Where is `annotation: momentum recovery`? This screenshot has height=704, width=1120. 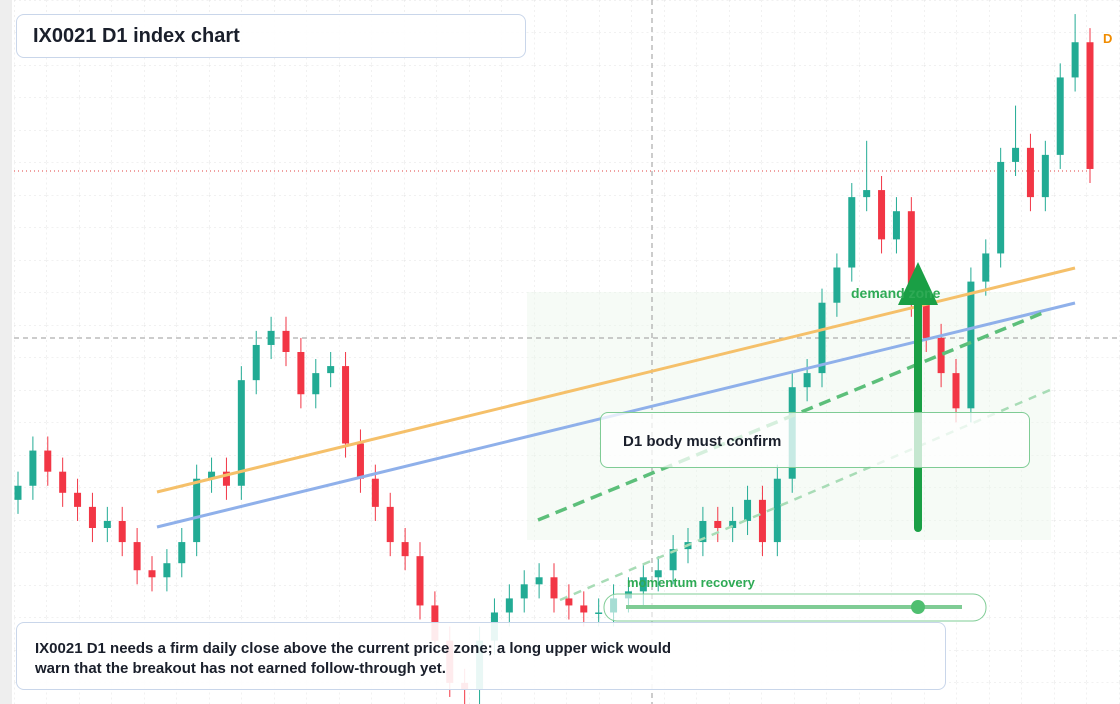
annotation: momentum recovery is located at coordinates (691, 582).